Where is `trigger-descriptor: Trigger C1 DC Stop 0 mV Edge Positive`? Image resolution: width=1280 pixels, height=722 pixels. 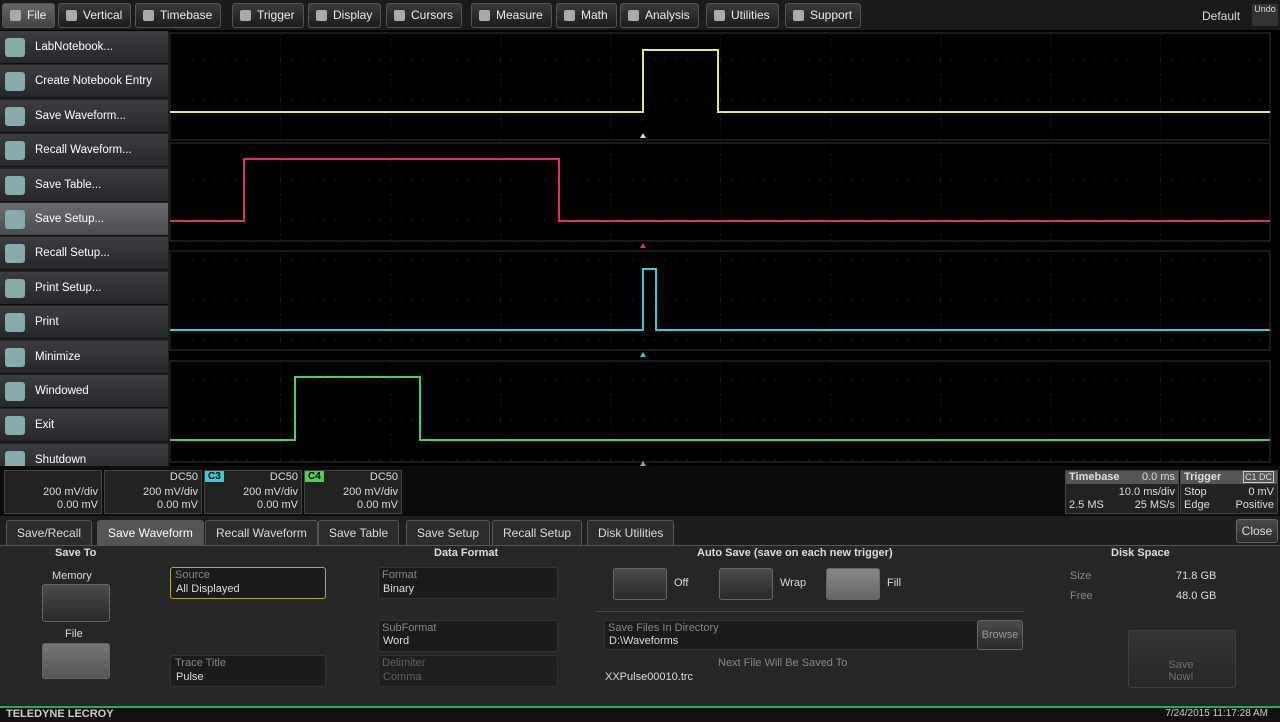
trigger-descriptor: Trigger C1 DC Stop 0 mV Edge Positive is located at coordinates (1229, 492).